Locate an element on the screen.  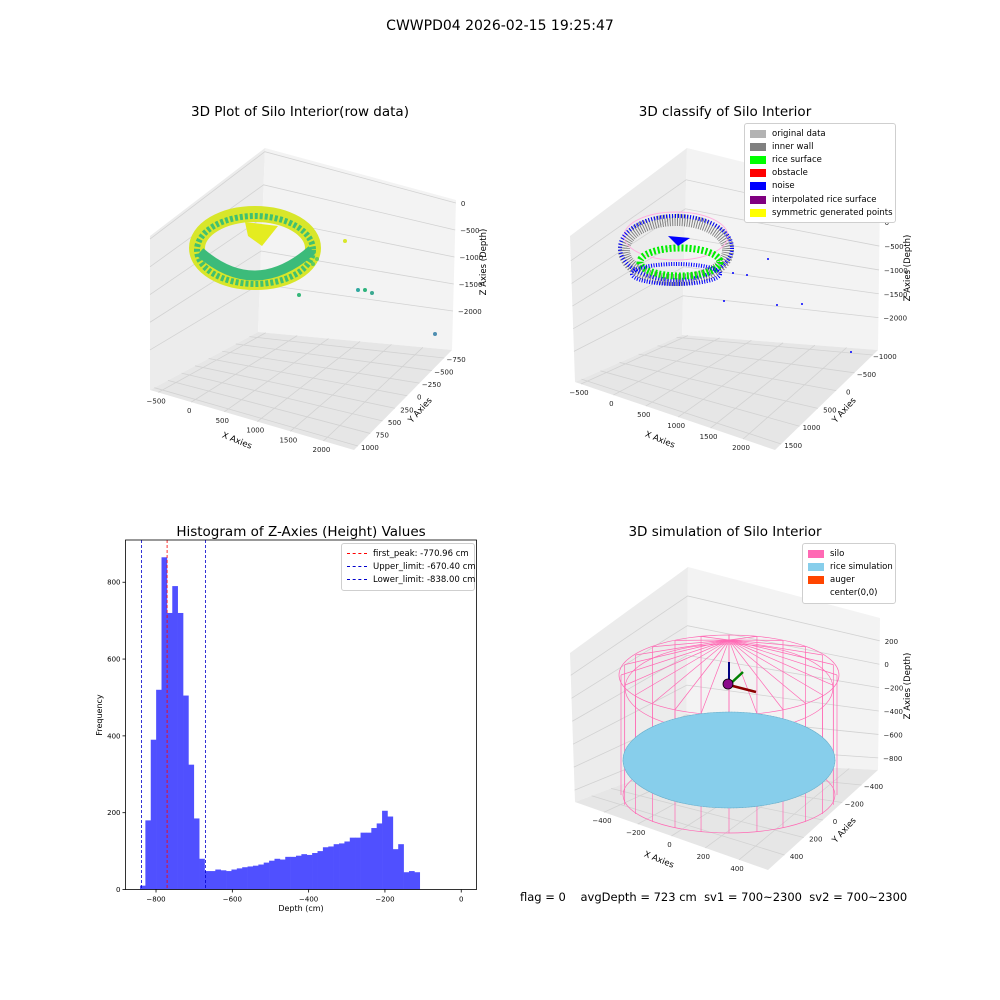
classified-3d-ylabel: Y Axies is located at coordinates (844, 410).